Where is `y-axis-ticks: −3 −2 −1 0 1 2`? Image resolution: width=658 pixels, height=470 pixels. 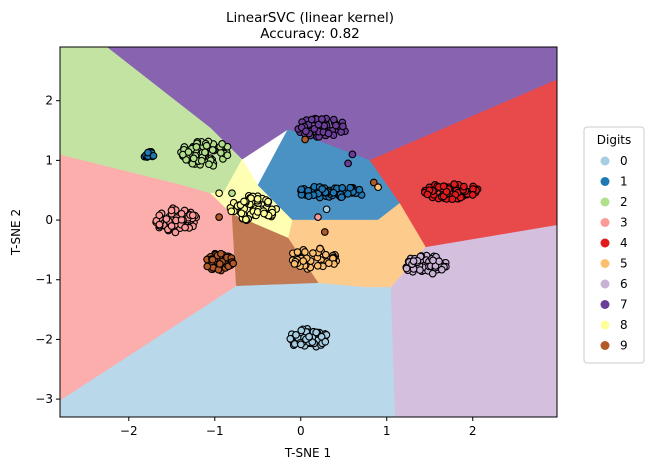
y-axis-ticks: −3 −2 −1 0 1 2 is located at coordinates (47, 250).